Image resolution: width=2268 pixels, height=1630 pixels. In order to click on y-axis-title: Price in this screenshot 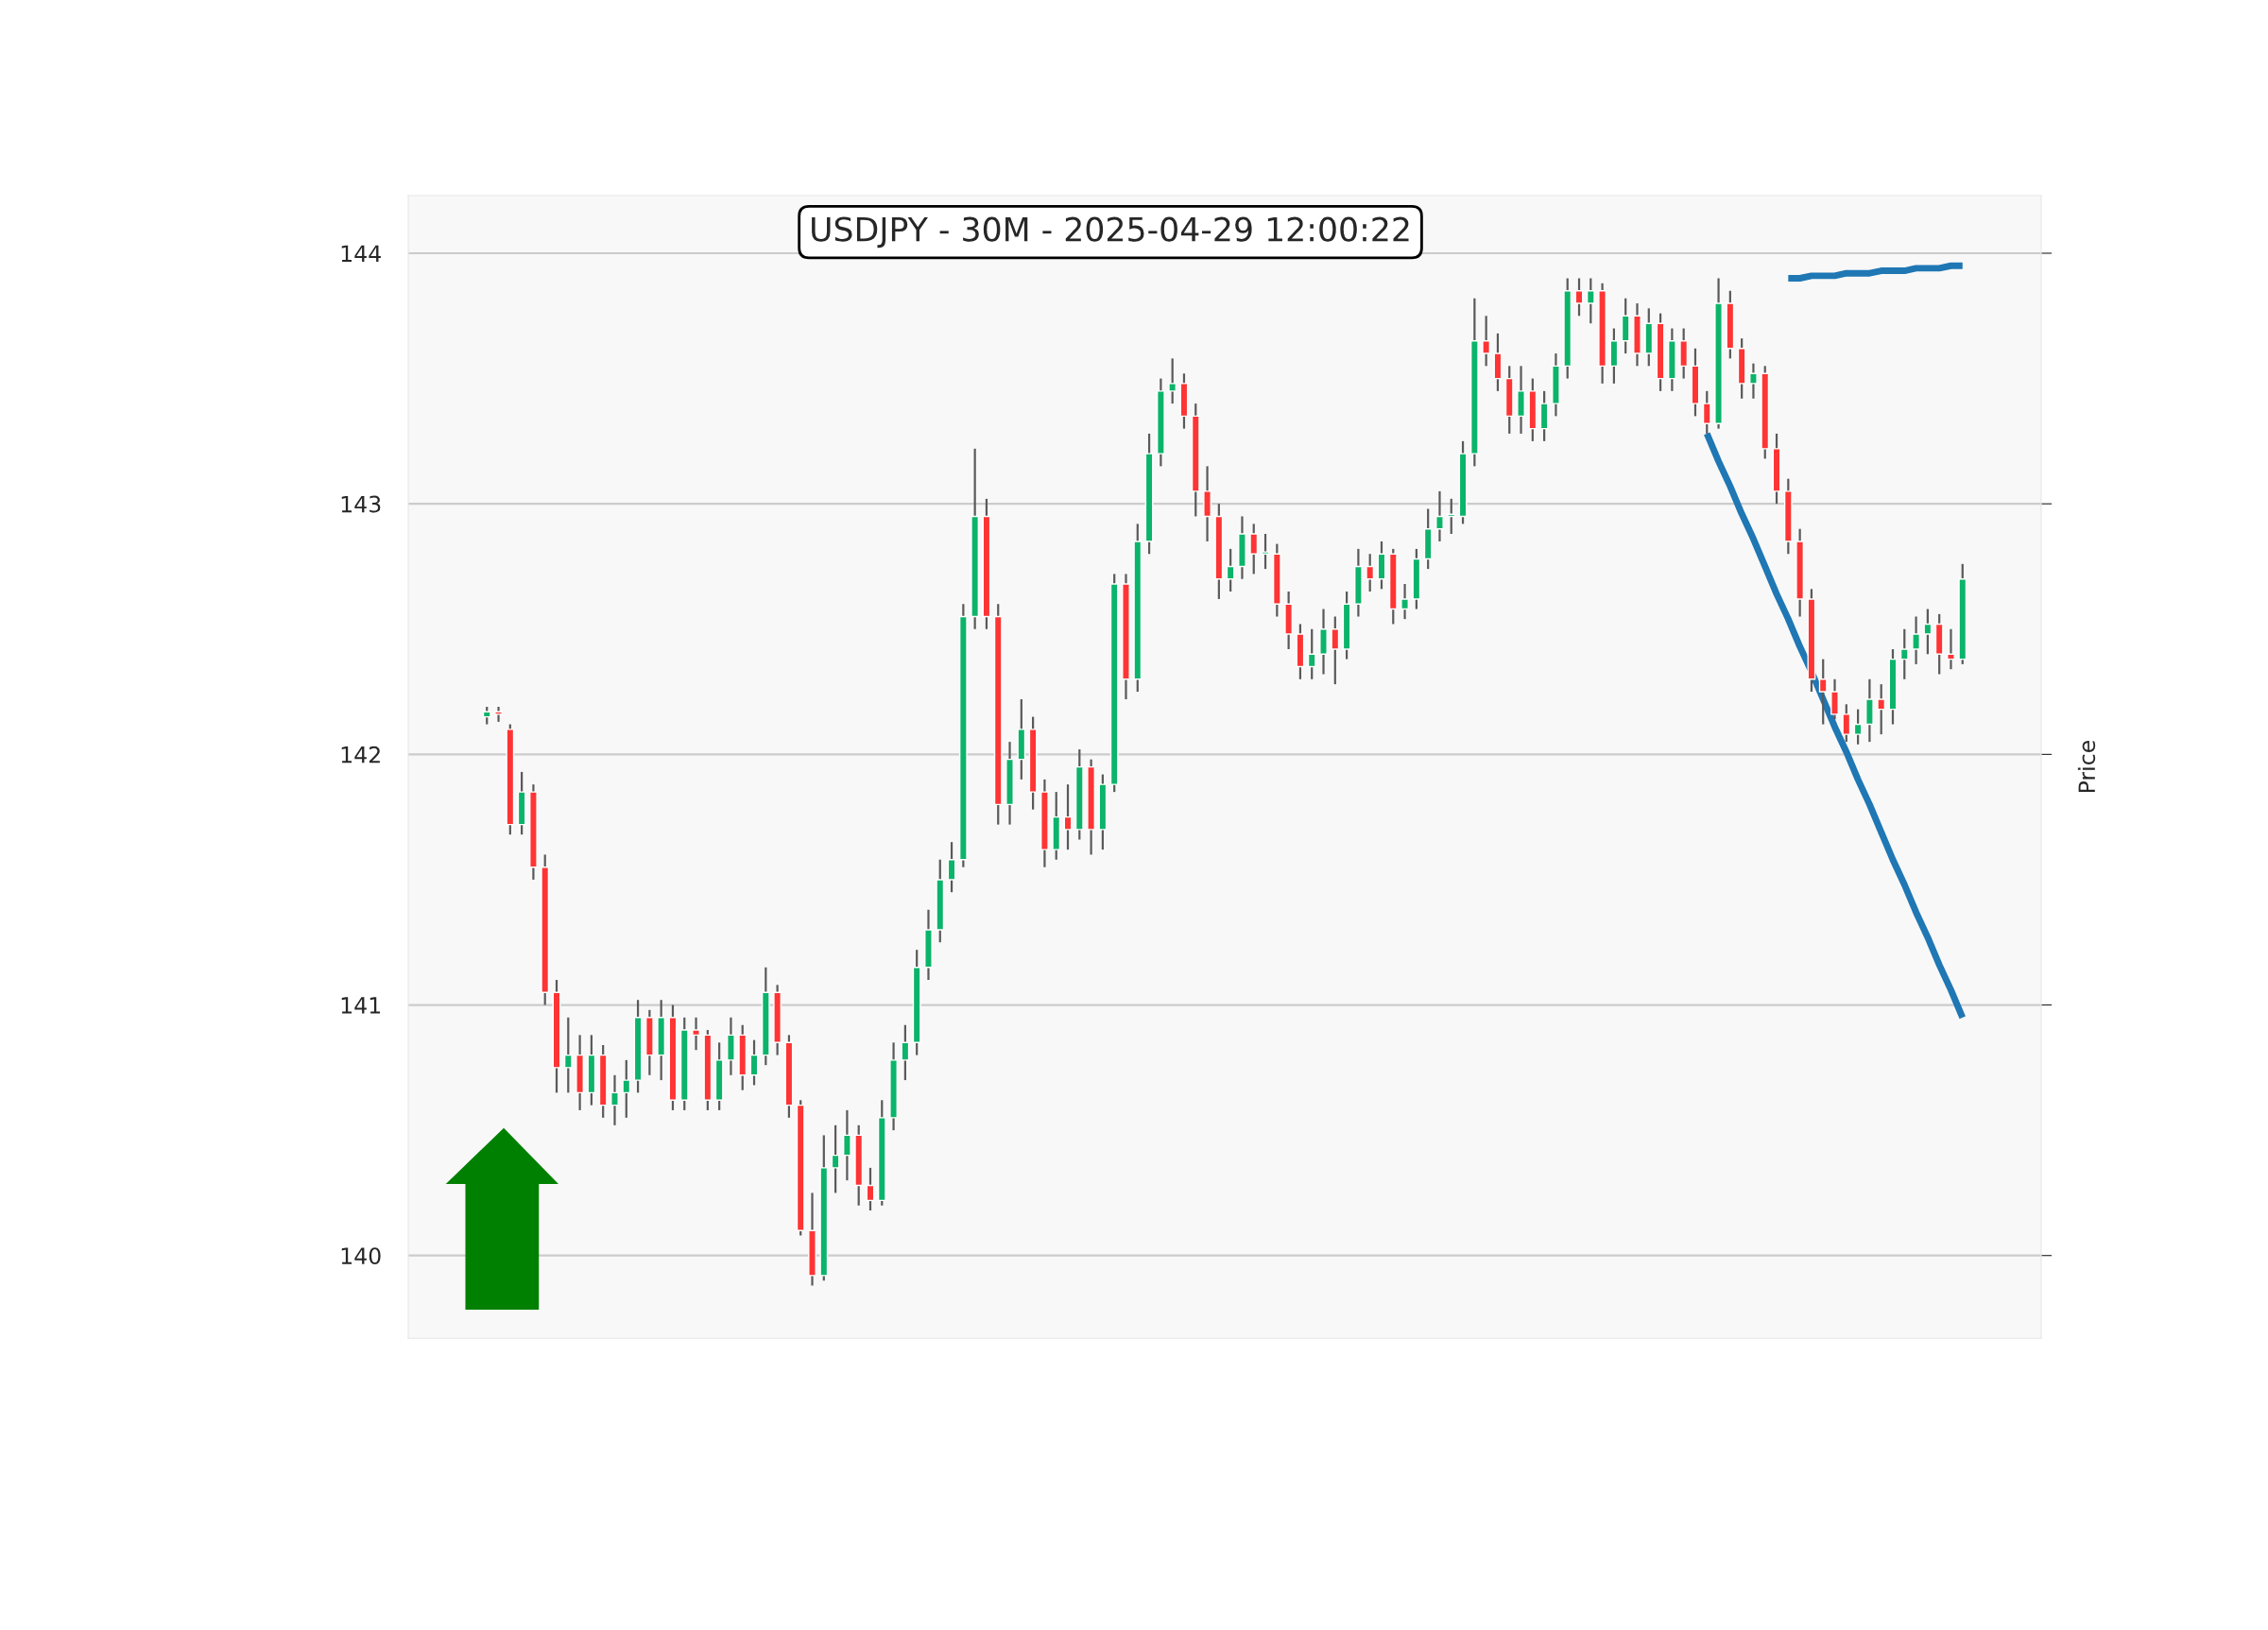, I will do `click(2086, 767)`.